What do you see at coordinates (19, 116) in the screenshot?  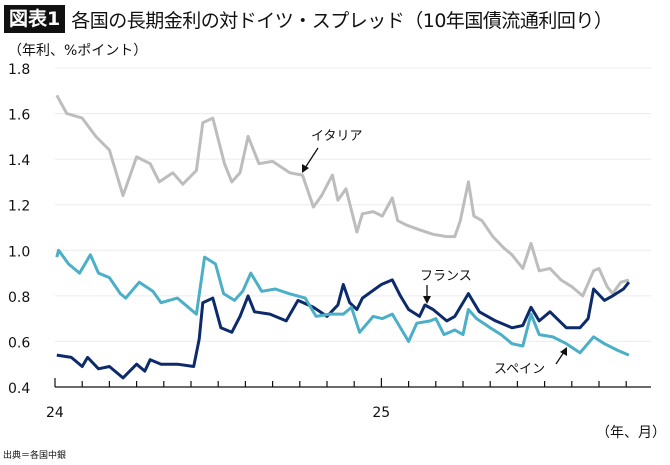 I see `y-tick-label: 1.6` at bounding box center [19, 116].